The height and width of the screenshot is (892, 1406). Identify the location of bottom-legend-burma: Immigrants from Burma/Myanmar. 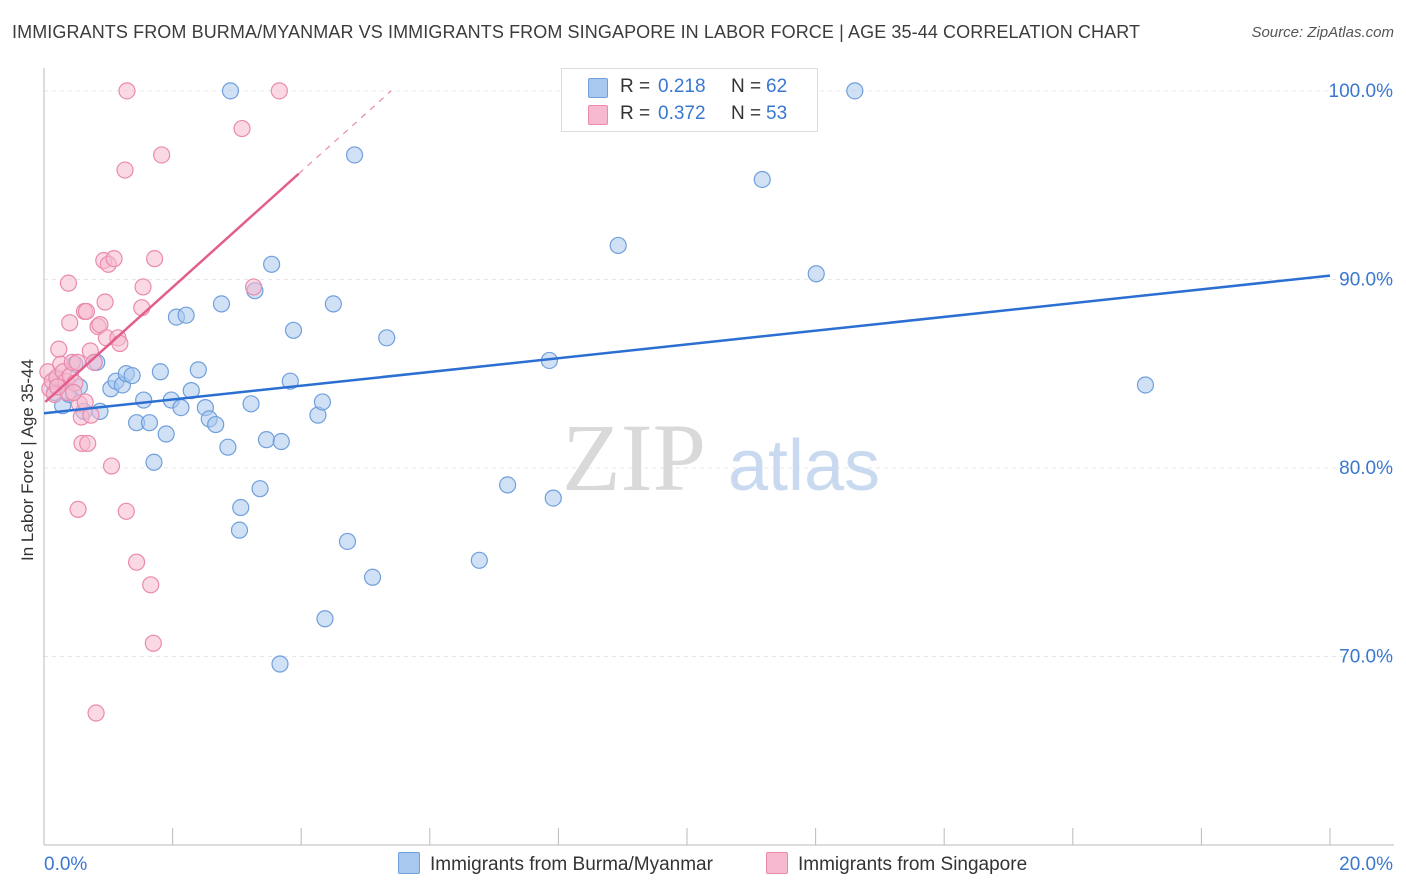
(555, 864).